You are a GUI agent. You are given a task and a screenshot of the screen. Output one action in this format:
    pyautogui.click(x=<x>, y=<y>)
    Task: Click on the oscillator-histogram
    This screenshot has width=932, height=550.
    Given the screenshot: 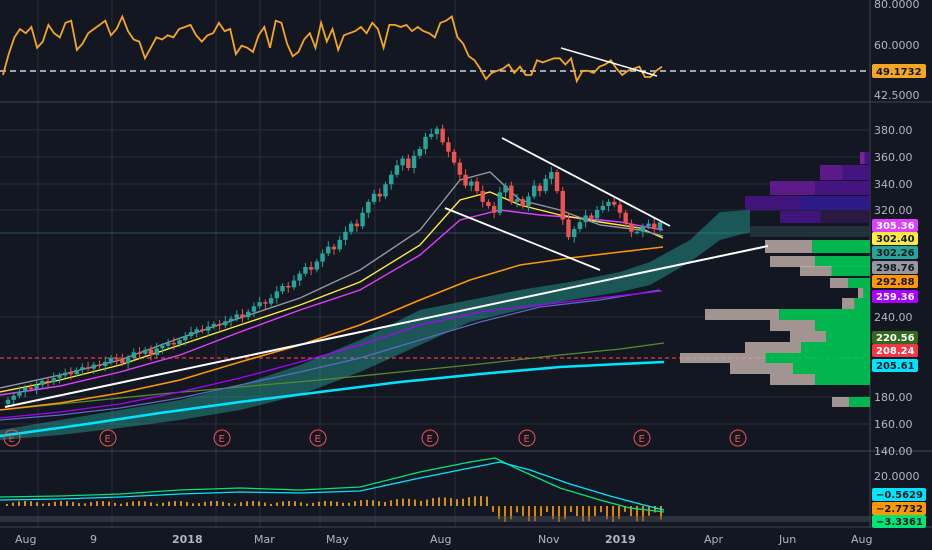 What is the action you would take?
    pyautogui.click(x=334, y=509)
    